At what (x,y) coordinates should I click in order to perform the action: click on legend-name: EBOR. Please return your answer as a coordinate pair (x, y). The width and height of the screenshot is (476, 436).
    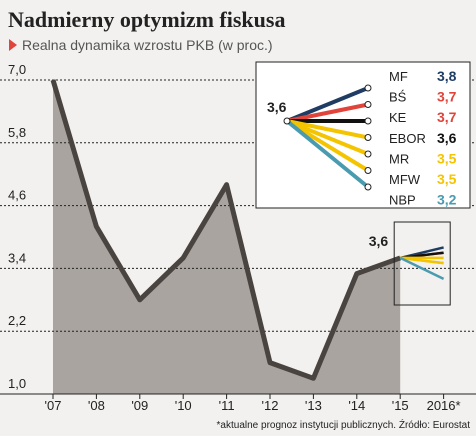
    Looking at the image, I should click on (407, 138).